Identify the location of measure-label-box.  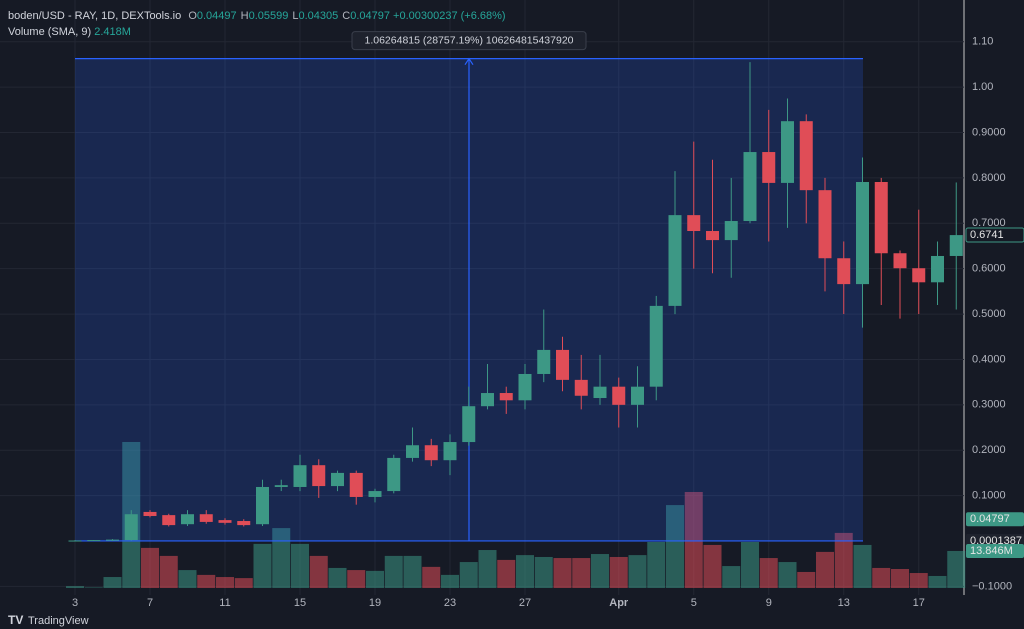
(469, 41).